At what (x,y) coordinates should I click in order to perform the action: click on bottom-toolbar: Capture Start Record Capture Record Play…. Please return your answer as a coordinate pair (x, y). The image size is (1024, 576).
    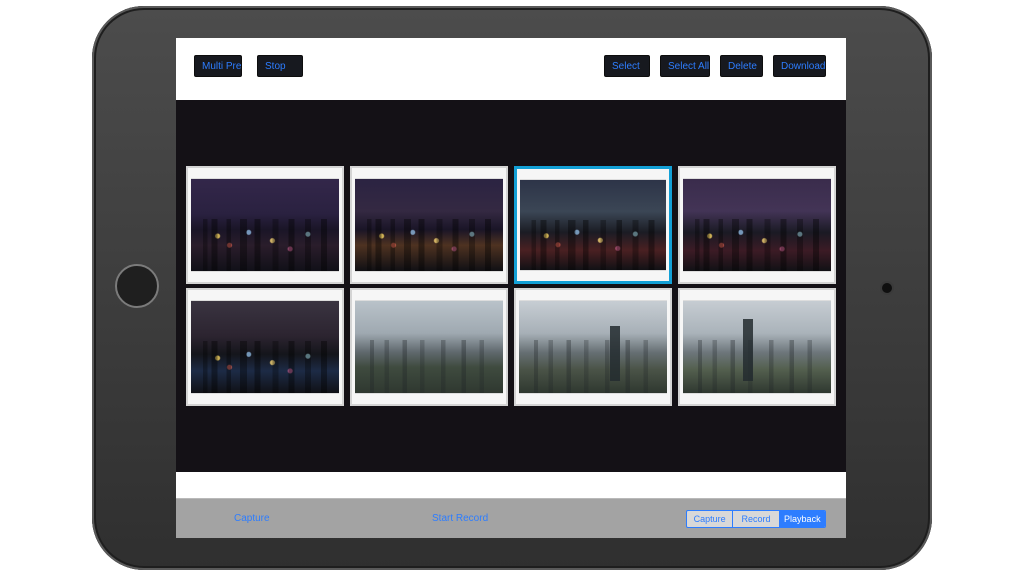
    Looking at the image, I should click on (511, 518).